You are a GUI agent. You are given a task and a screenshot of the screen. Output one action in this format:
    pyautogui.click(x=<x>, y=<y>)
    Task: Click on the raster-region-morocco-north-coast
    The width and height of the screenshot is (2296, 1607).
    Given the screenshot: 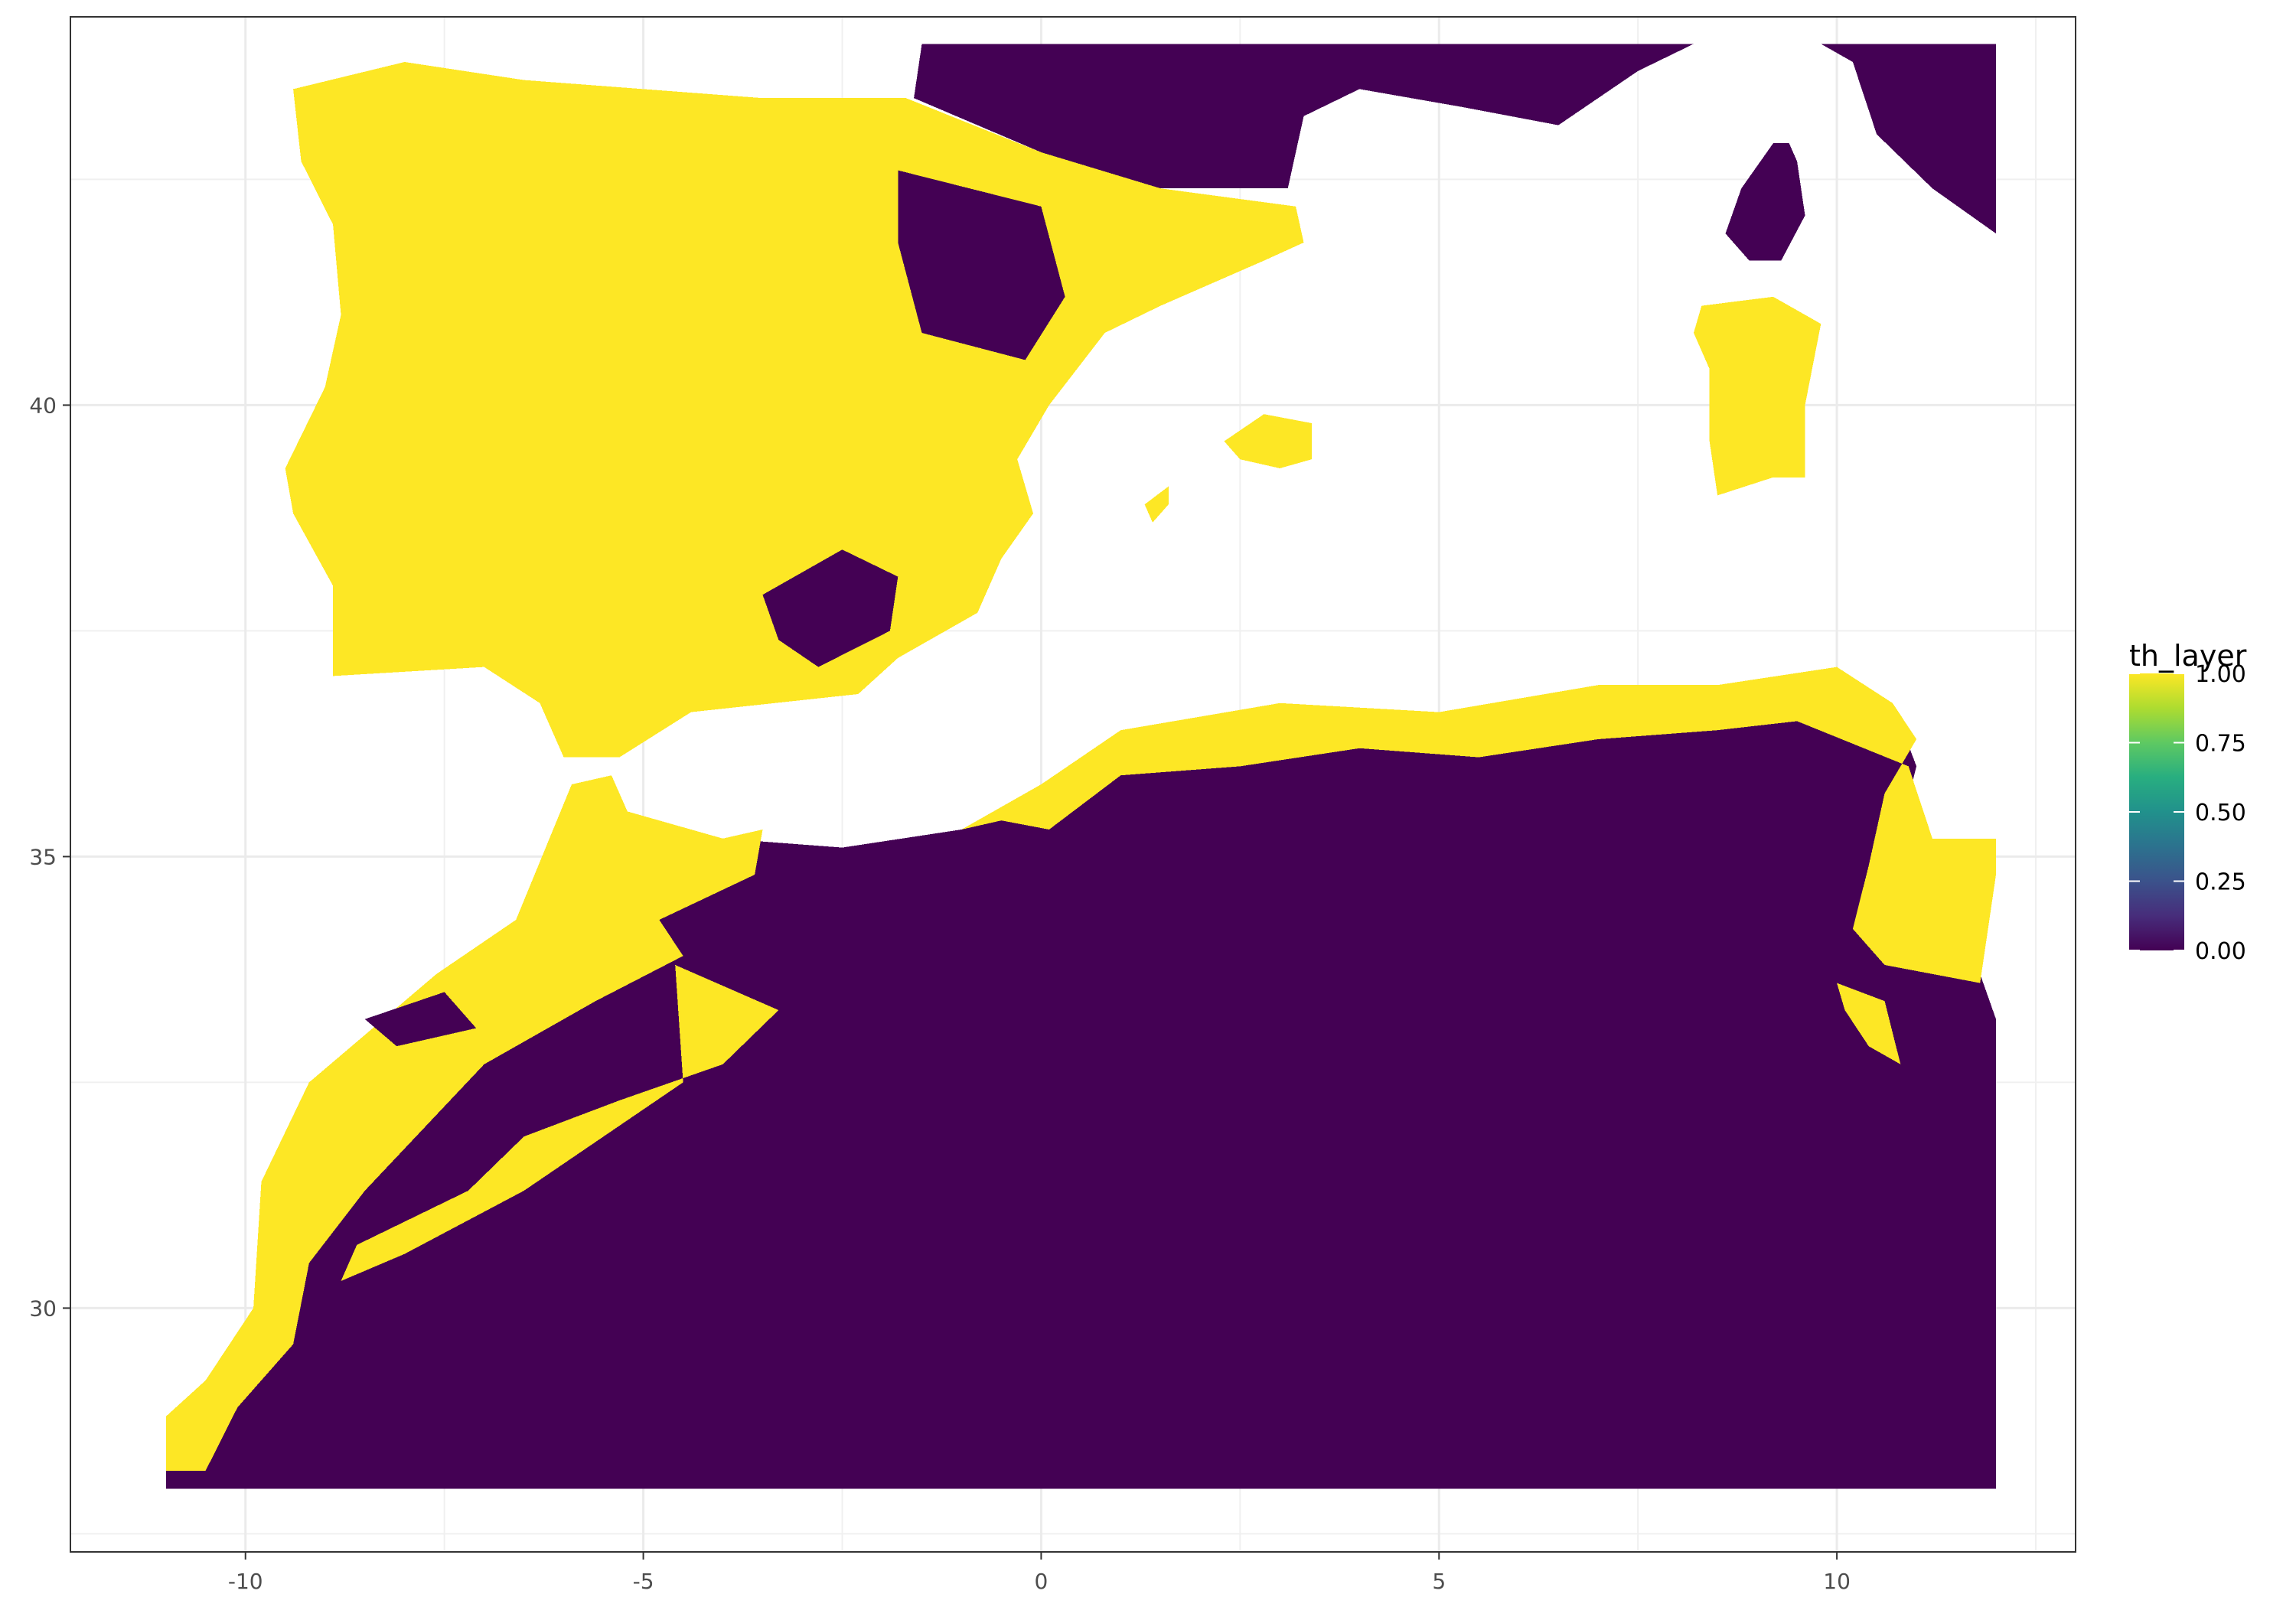 What is the action you would take?
    pyautogui.click(x=464, y=1123)
    